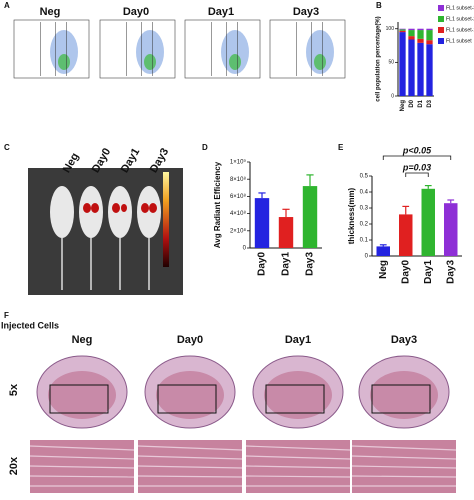 The image size is (474, 500). Describe the element at coordinates (14, 465) in the screenshot. I see `row-label: 20x` at that location.